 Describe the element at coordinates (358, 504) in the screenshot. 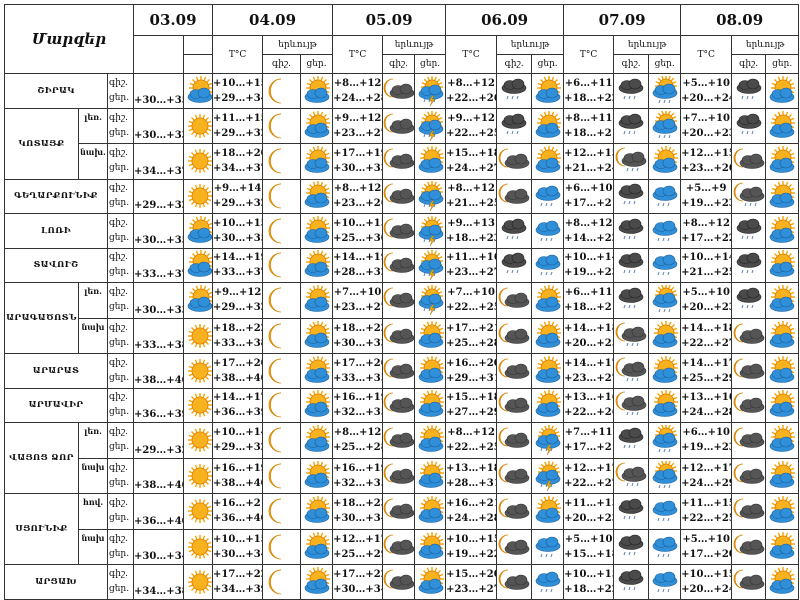

I see `temp-night: +18…+23` at that location.